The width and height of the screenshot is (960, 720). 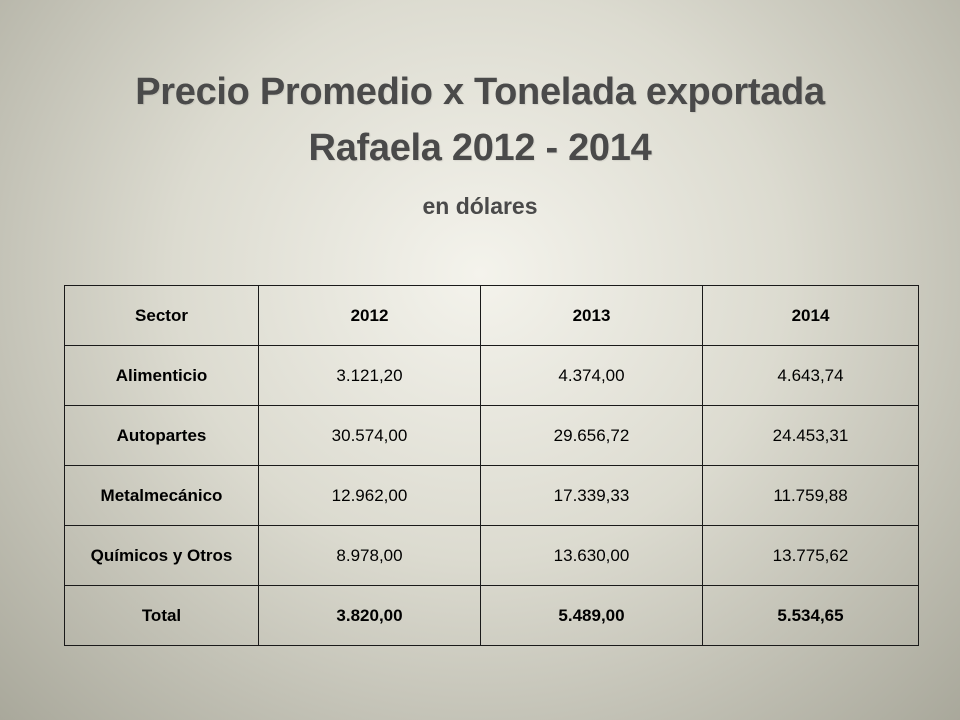 What do you see at coordinates (591, 375) in the screenshot?
I see `value-cell: 4.374,00` at bounding box center [591, 375].